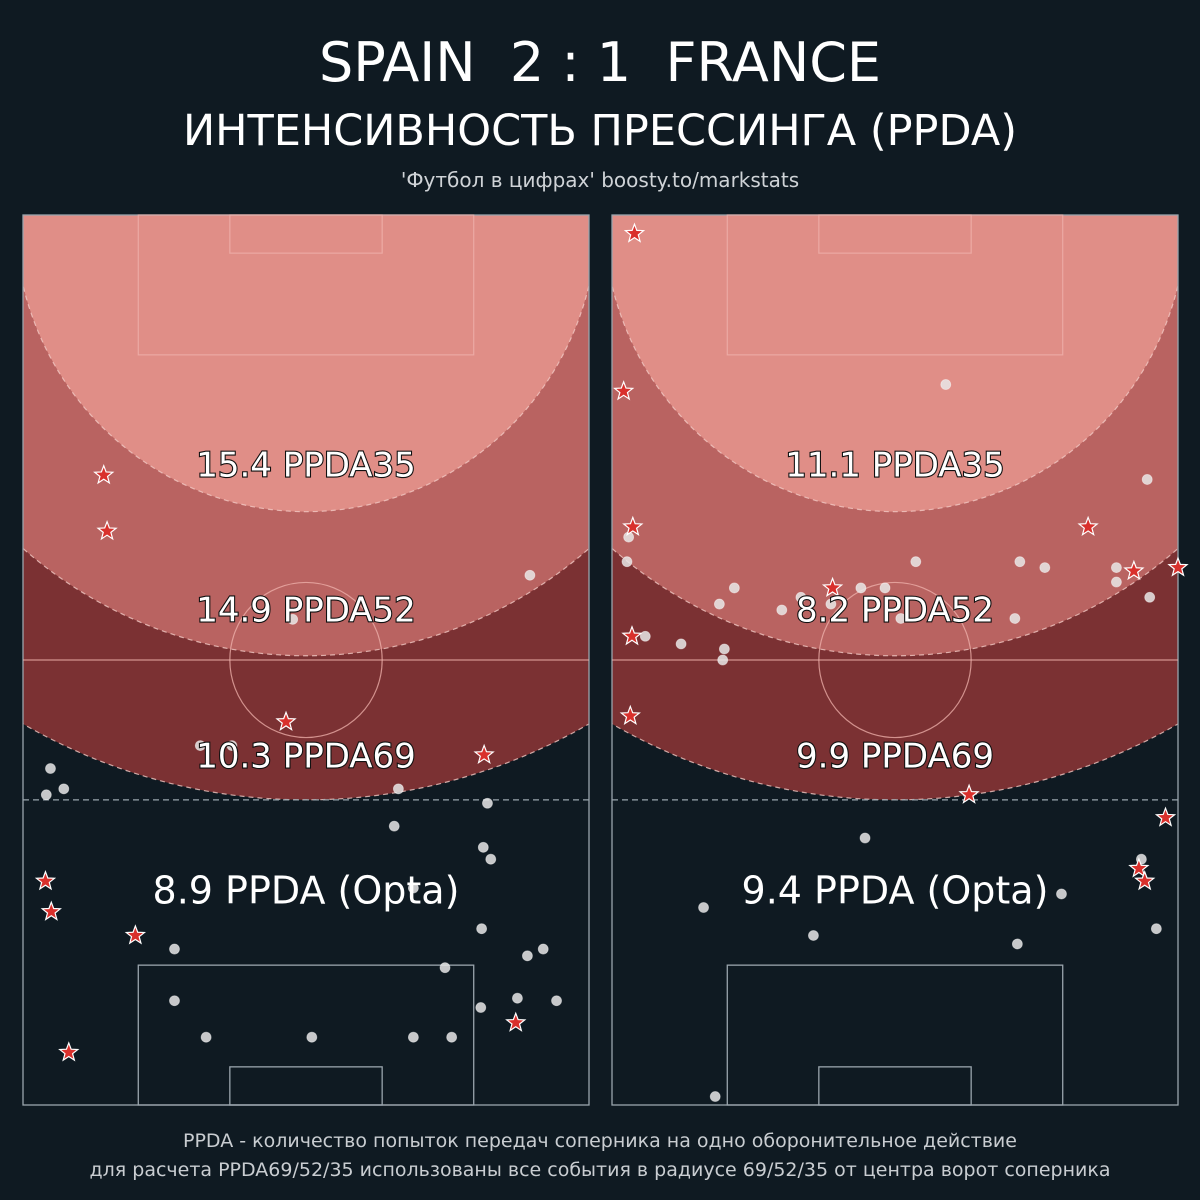  Describe the element at coordinates (600, 180) in the screenshot. I see `source-credit: 'Футбол в цифрах' boosty.to/markstats` at that location.